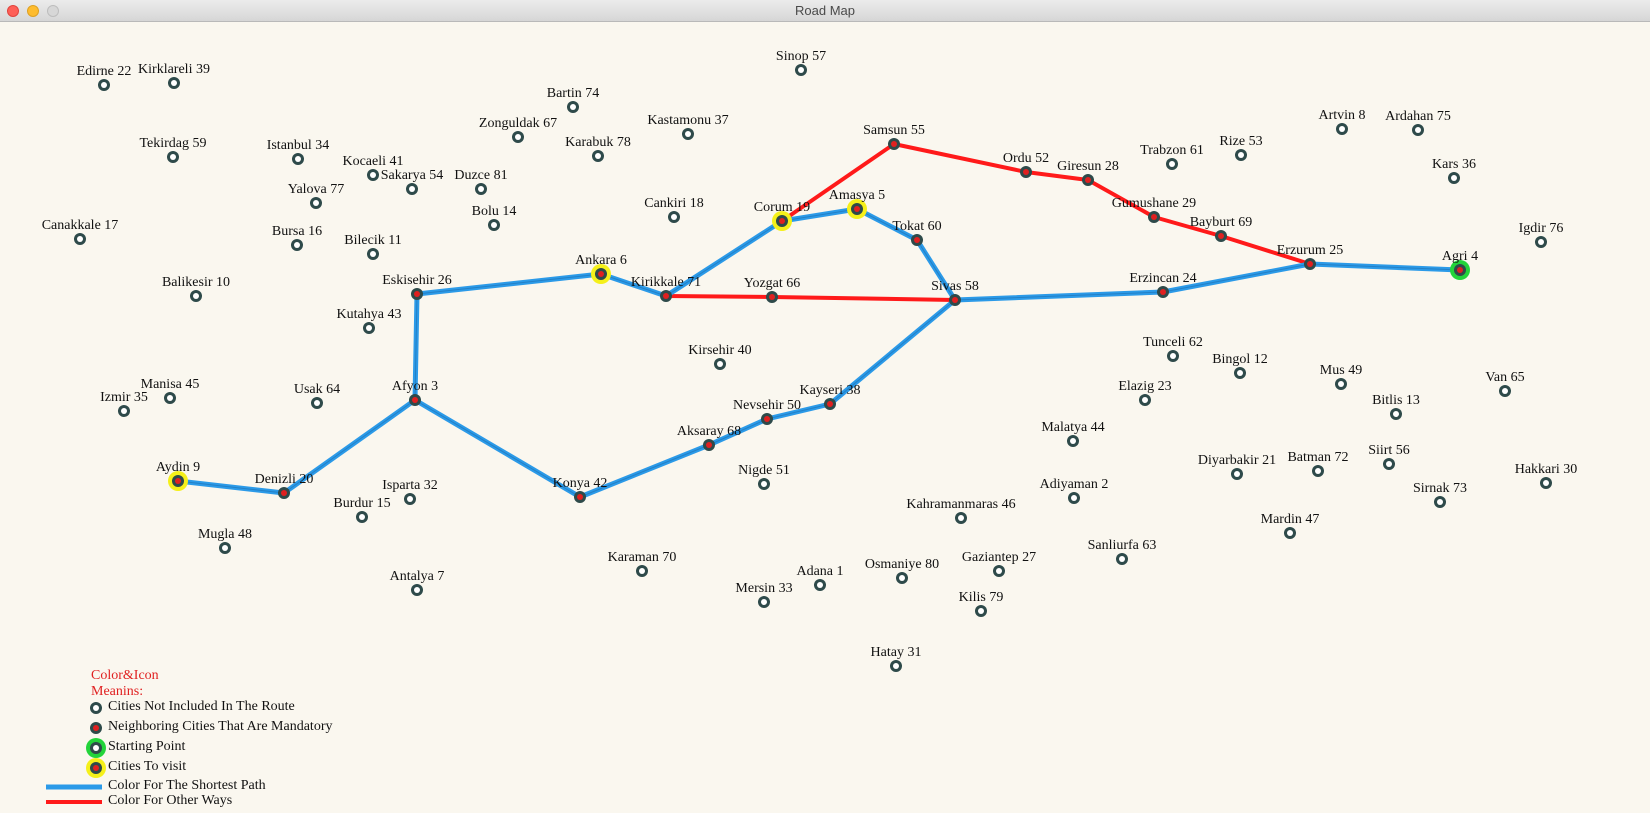  I want to click on city-usak: Usak 64, so click(317, 395).